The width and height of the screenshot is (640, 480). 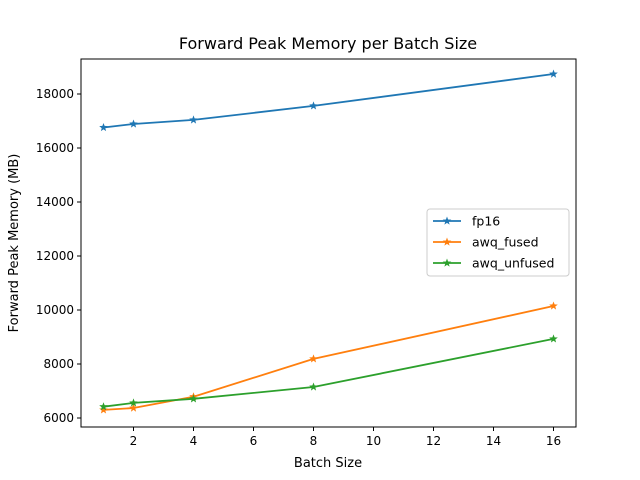 I want to click on x-tick-label: 4, so click(x=194, y=441).